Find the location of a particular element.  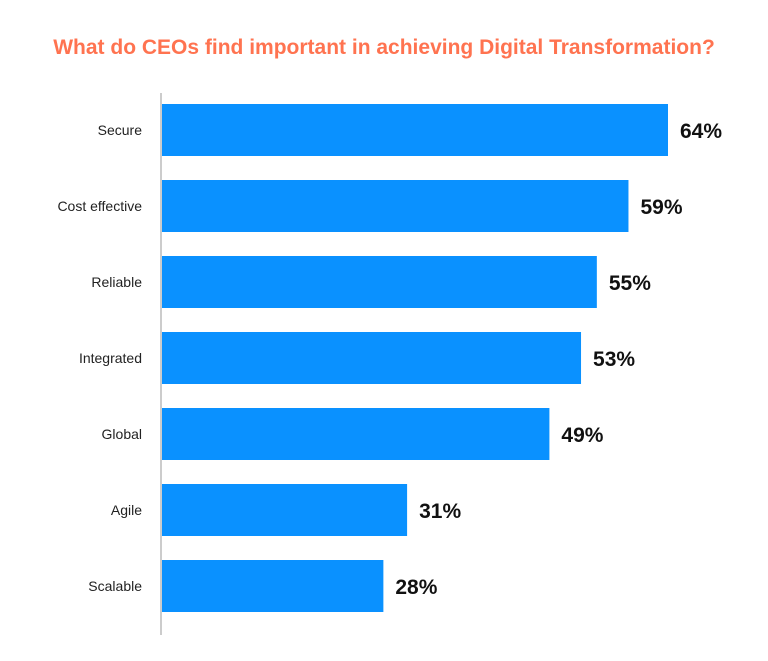

category-label: Integrated is located at coordinates (110, 358).